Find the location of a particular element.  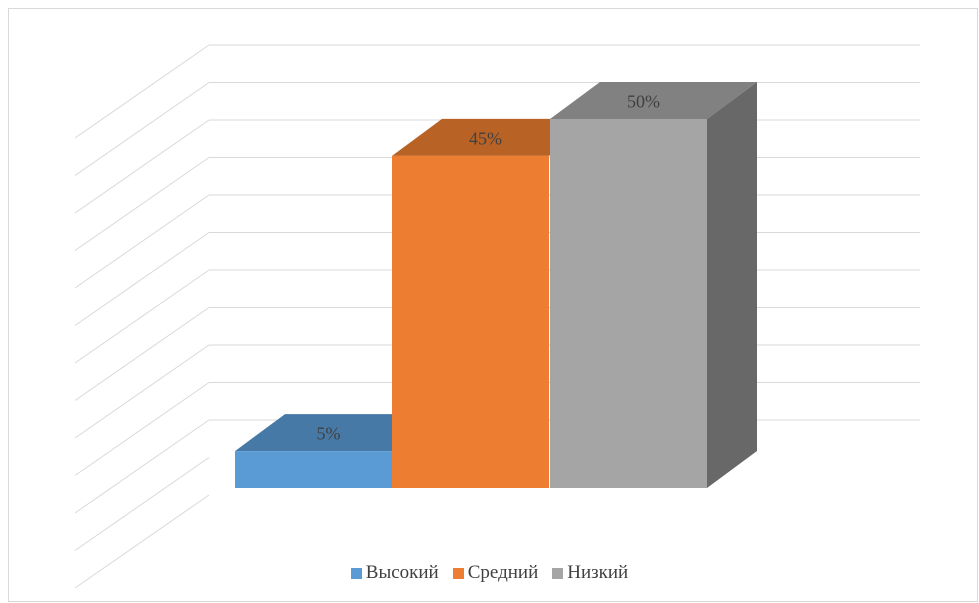

legend: Высокий Средний Низкий is located at coordinates (489, 573).